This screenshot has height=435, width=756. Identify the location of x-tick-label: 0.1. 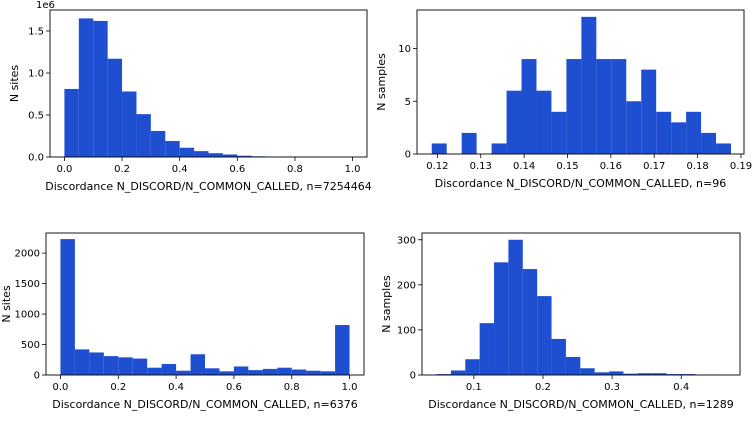
(474, 387).